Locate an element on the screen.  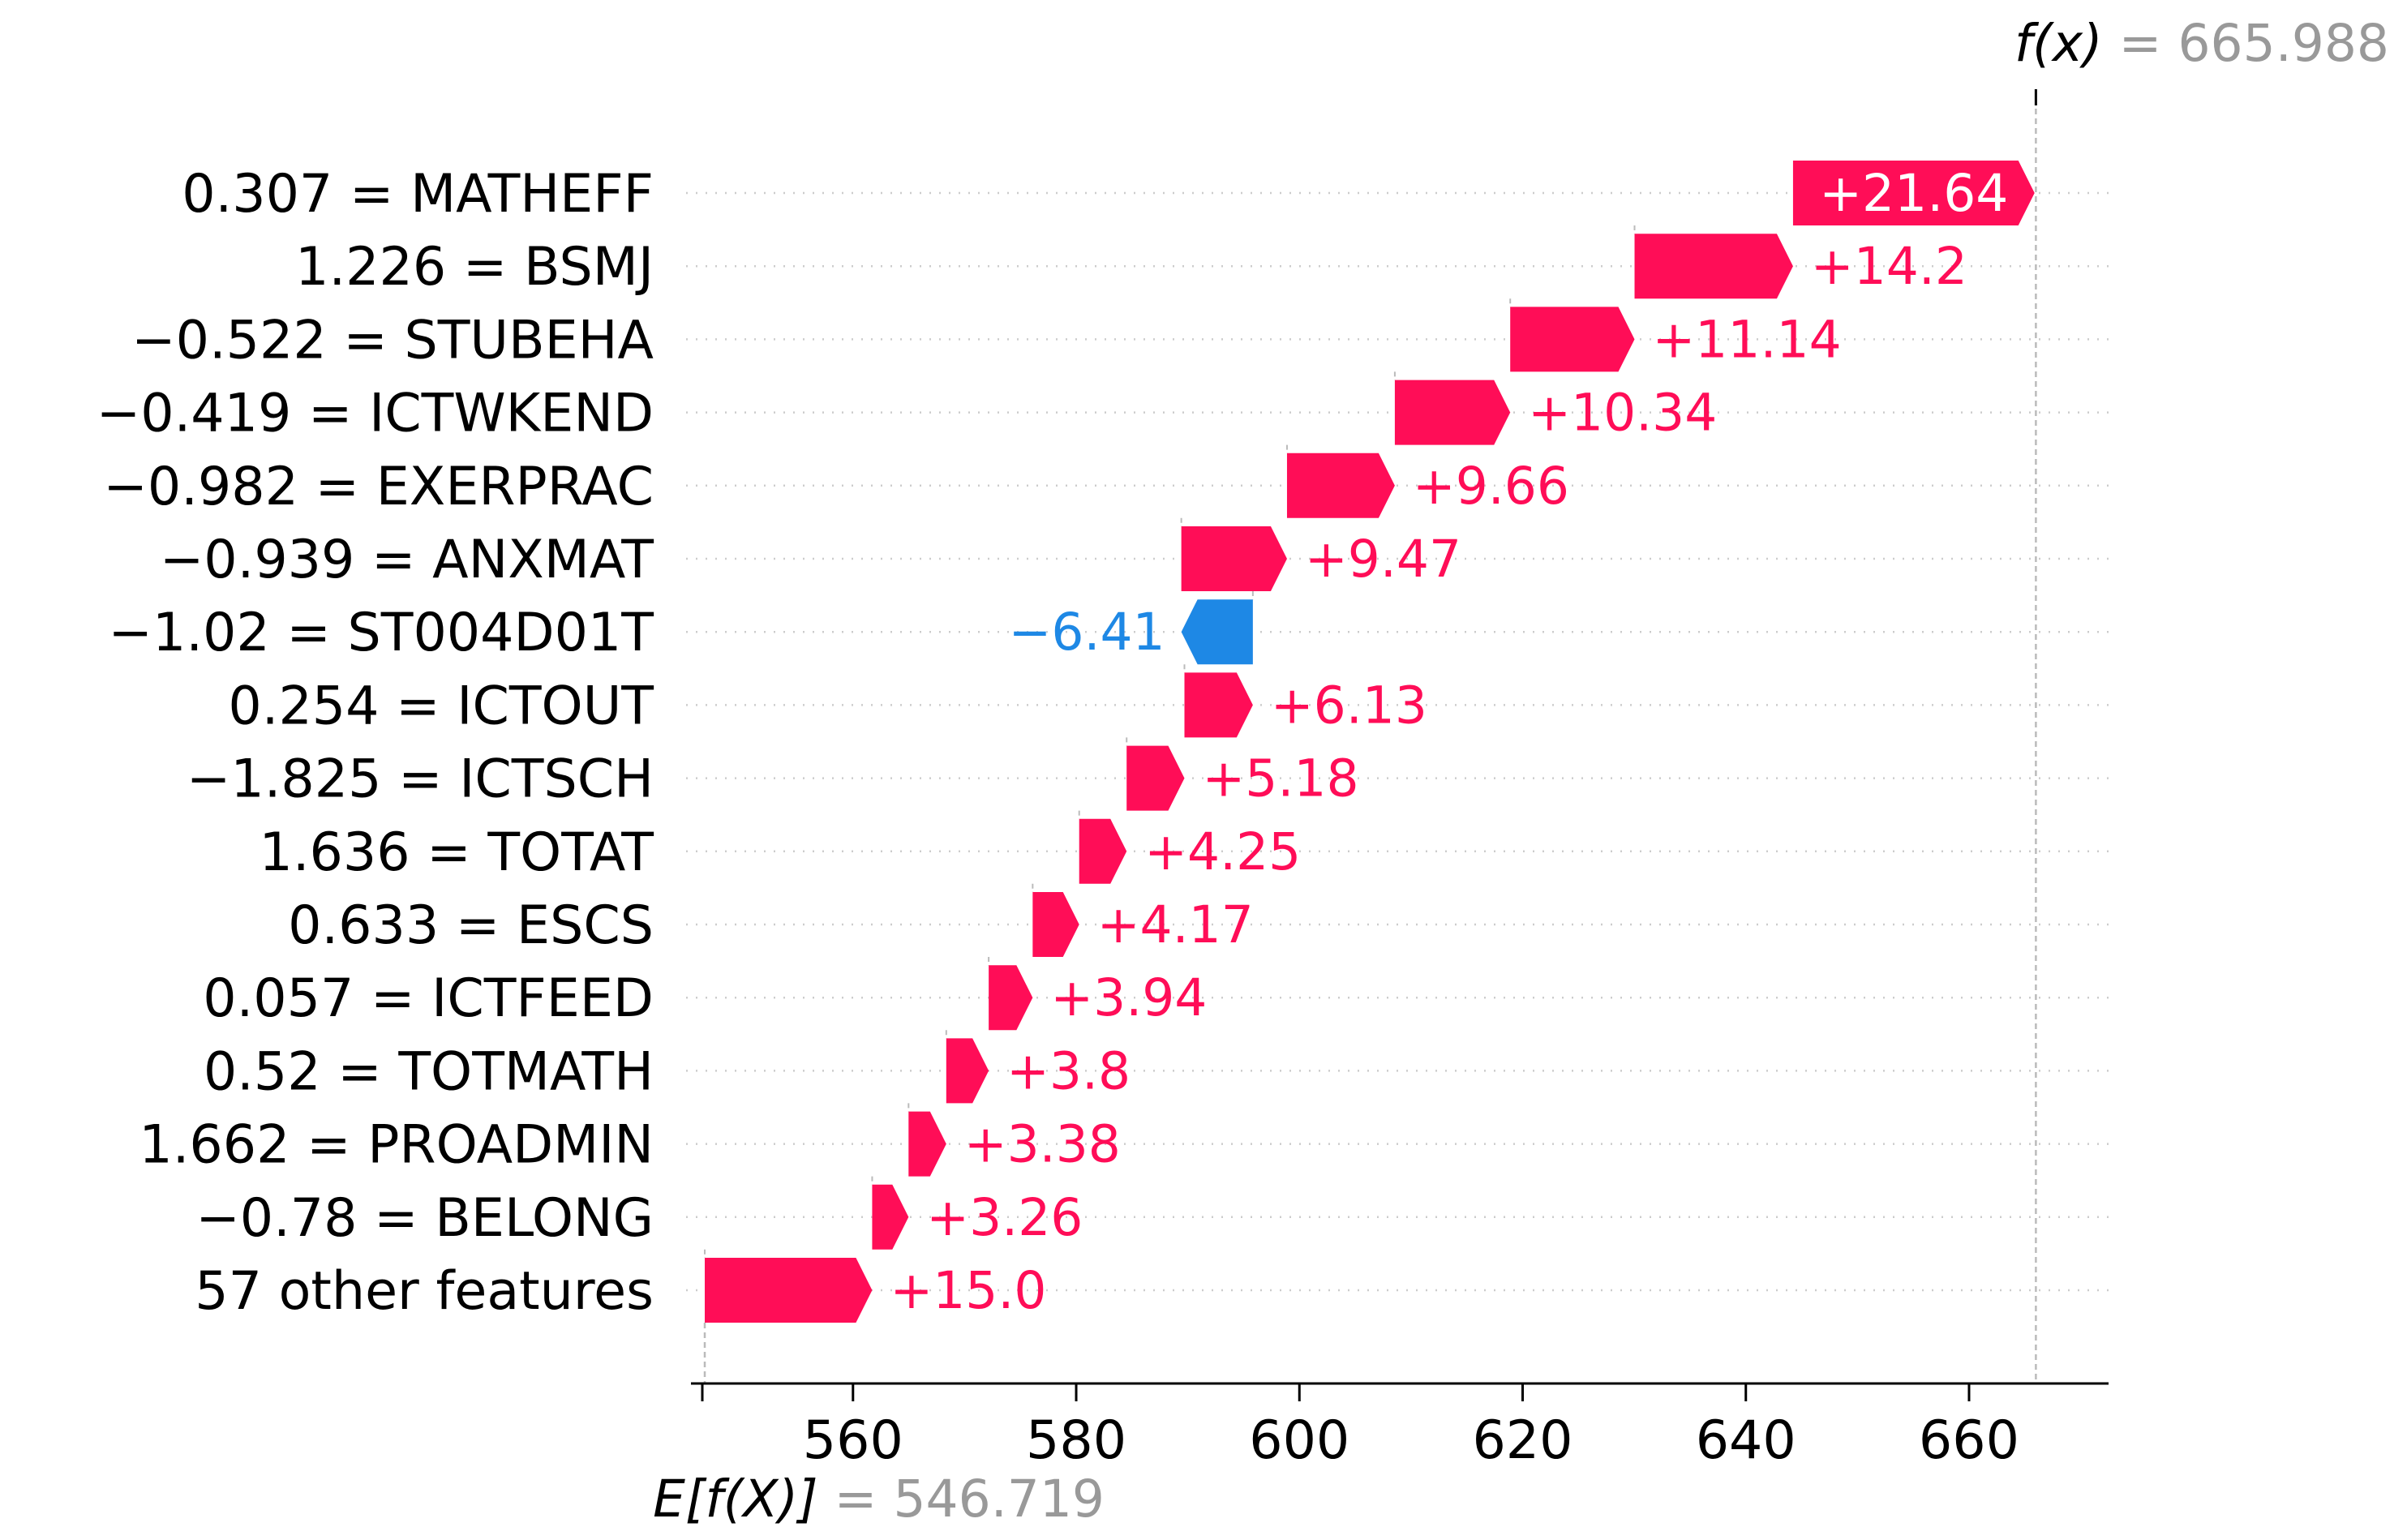
feature-label-7: 0.254 = ICTOUT is located at coordinates (441, 706).